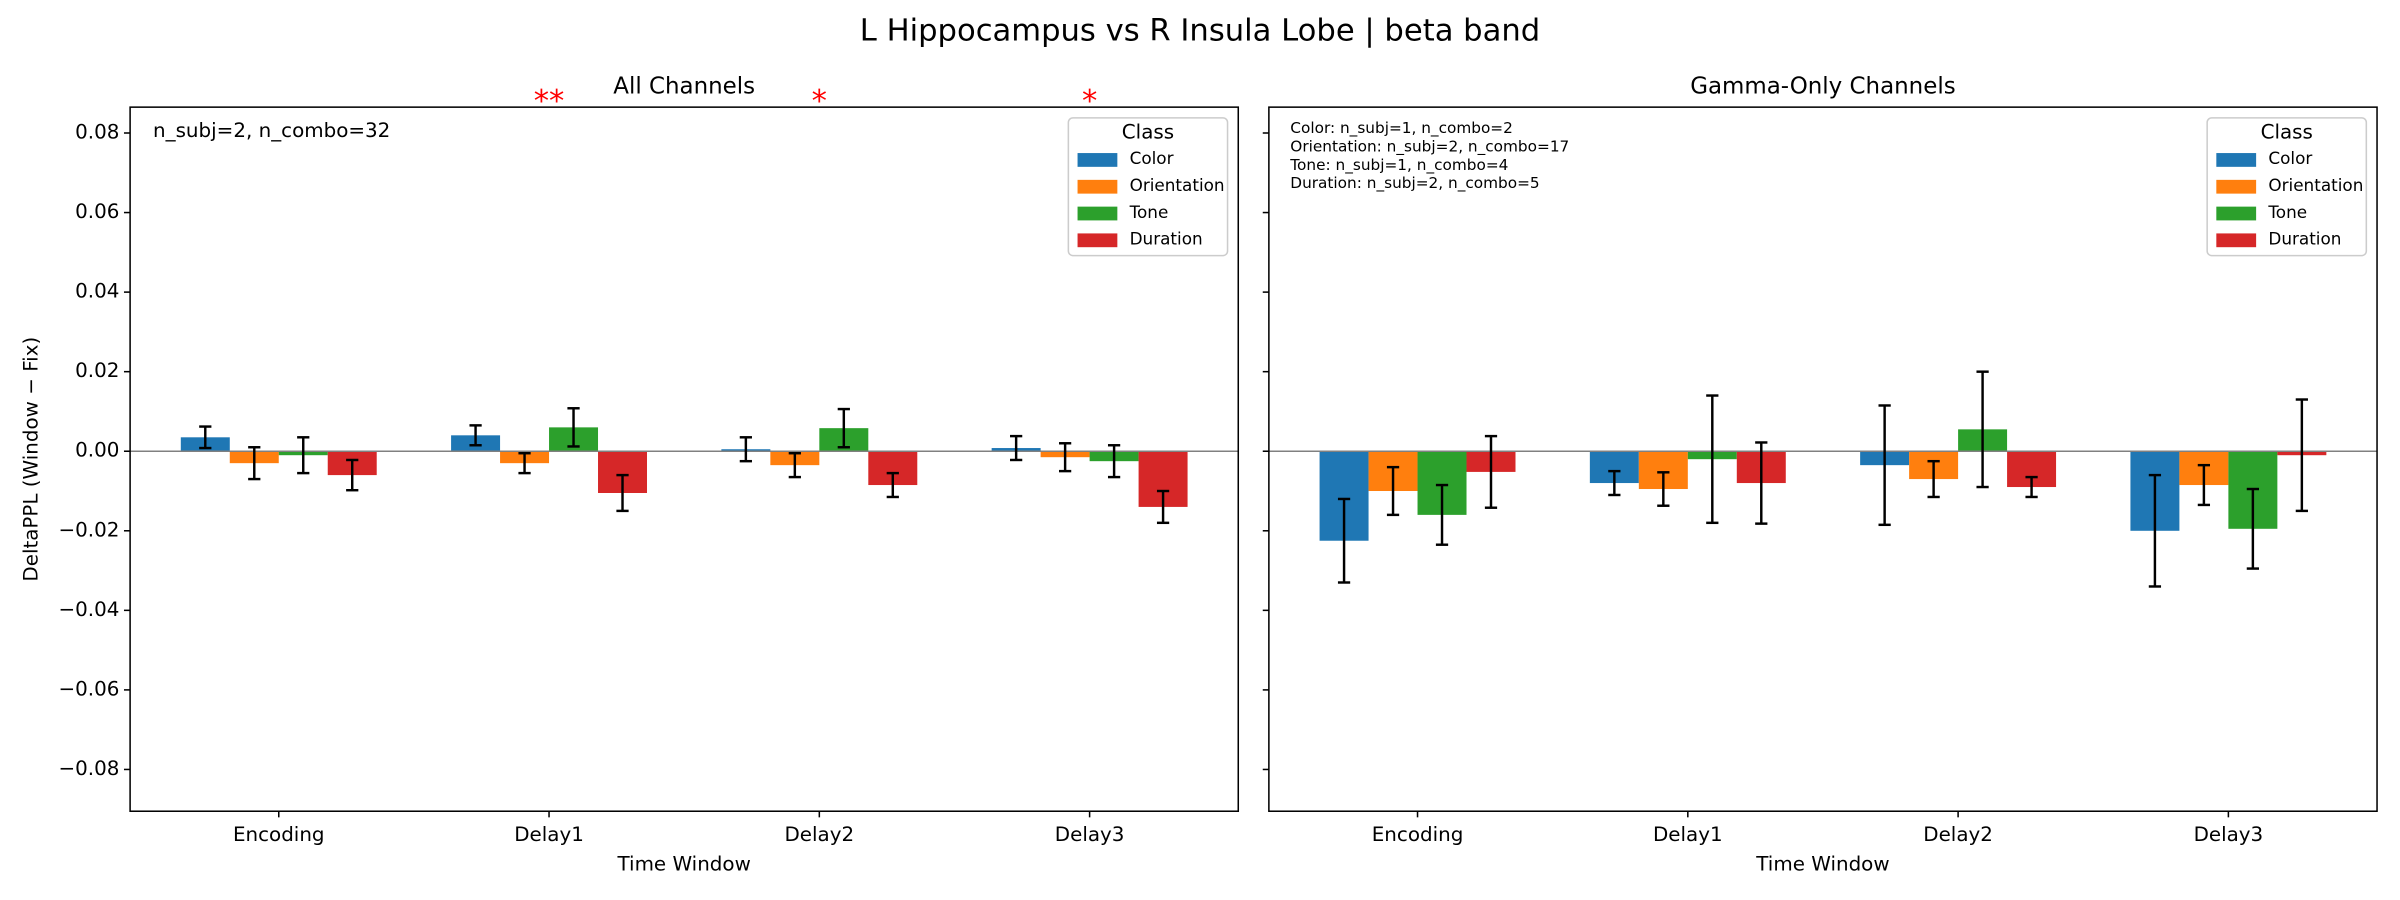 The height and width of the screenshot is (900, 2400). Describe the element at coordinates (88, 529) in the screenshot. I see `y-tick-label: −0.02` at that location.